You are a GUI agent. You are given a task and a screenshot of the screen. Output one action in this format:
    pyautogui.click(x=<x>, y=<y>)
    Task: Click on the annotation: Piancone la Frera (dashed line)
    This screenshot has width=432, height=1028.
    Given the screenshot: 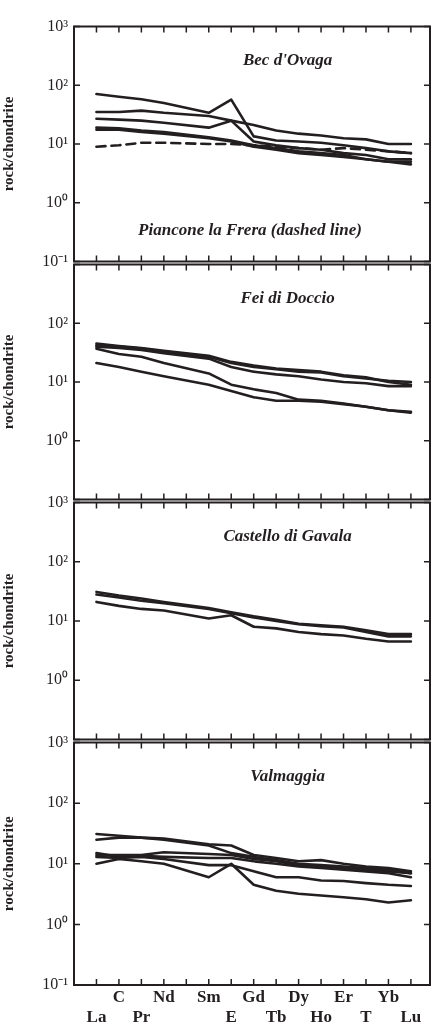 What is the action you would take?
    pyautogui.click(x=249, y=229)
    